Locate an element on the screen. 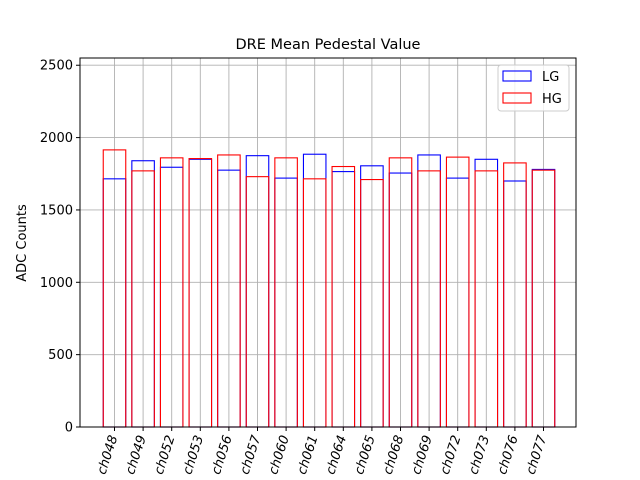 This screenshot has height=480, width=640. legend-swatch-hg is located at coordinates (517, 98).